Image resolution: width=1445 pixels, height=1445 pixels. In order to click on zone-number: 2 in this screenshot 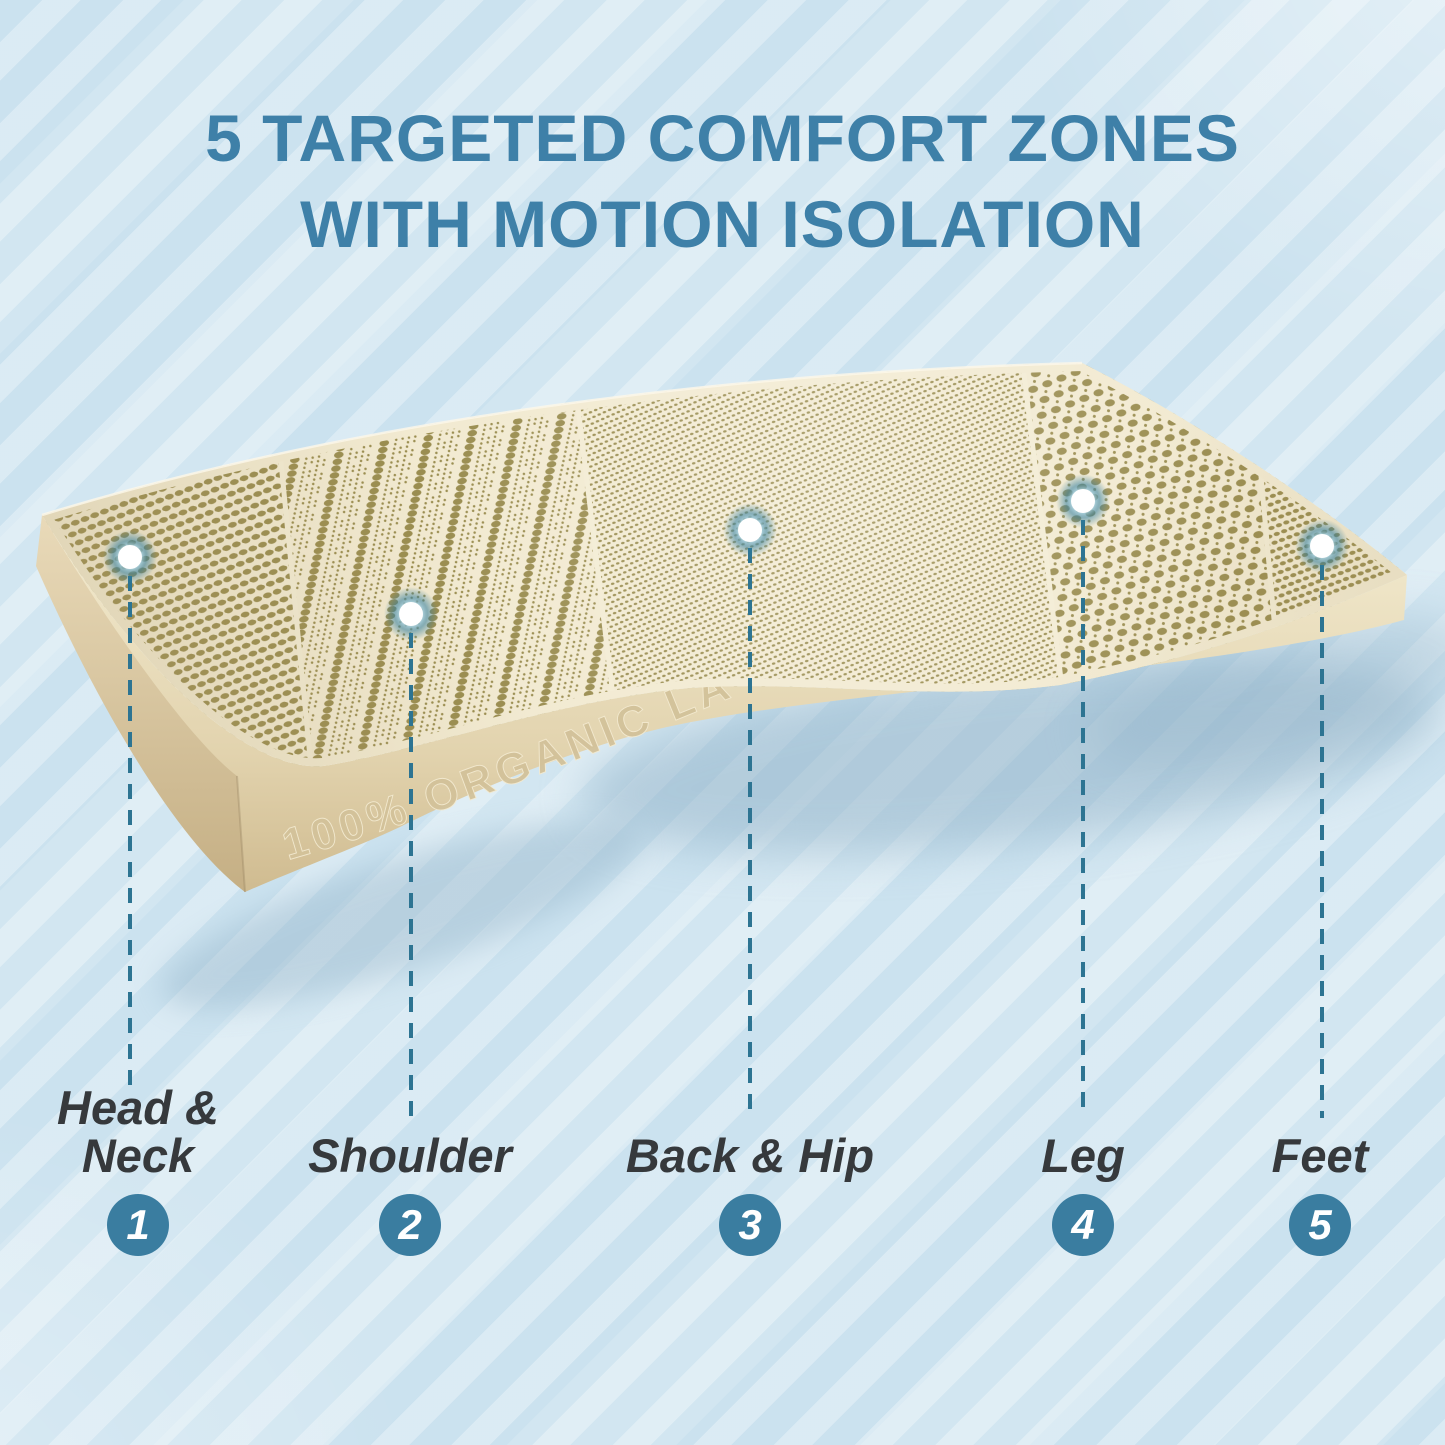, I will do `click(410, 1224)`.